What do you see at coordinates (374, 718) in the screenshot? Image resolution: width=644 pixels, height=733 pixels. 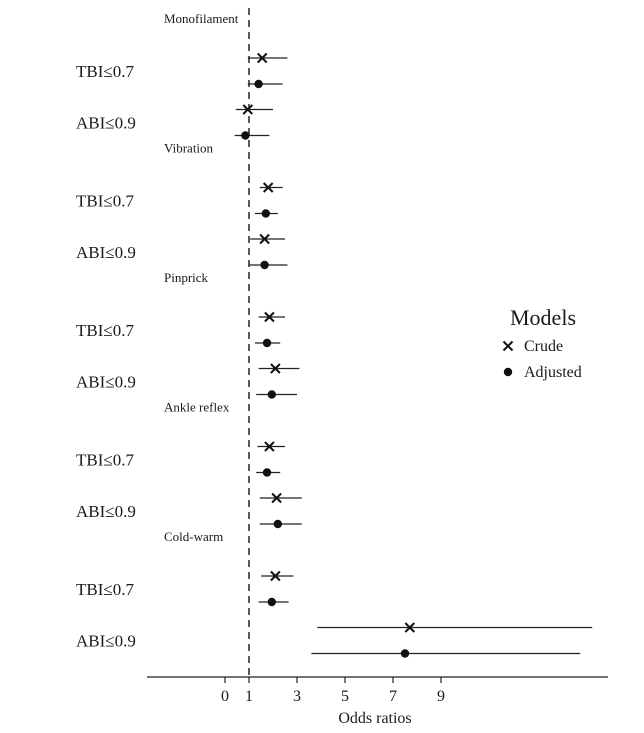 I see `x-axis-title: Odds ratios` at bounding box center [374, 718].